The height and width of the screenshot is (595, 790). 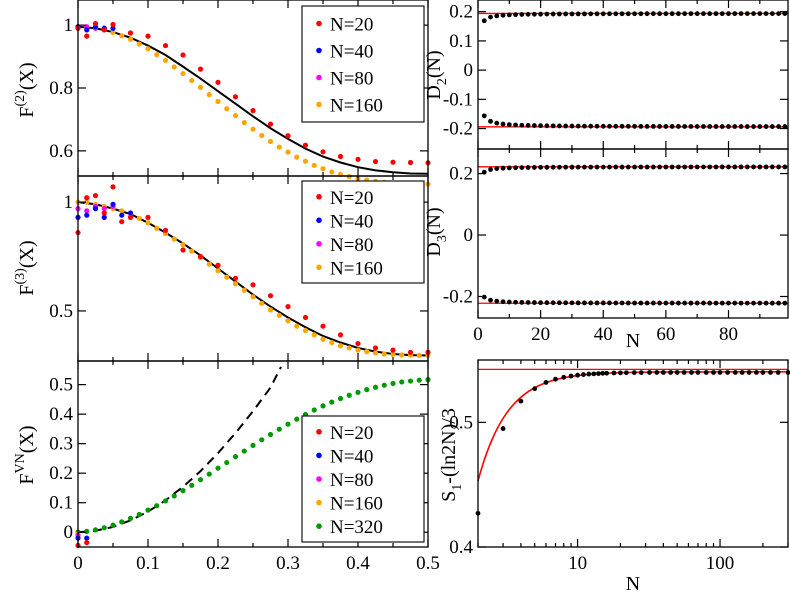 What do you see at coordinates (449, 446) in the screenshot?
I see `y-axis-label-tail: -(ln2N)/3` at bounding box center [449, 446].